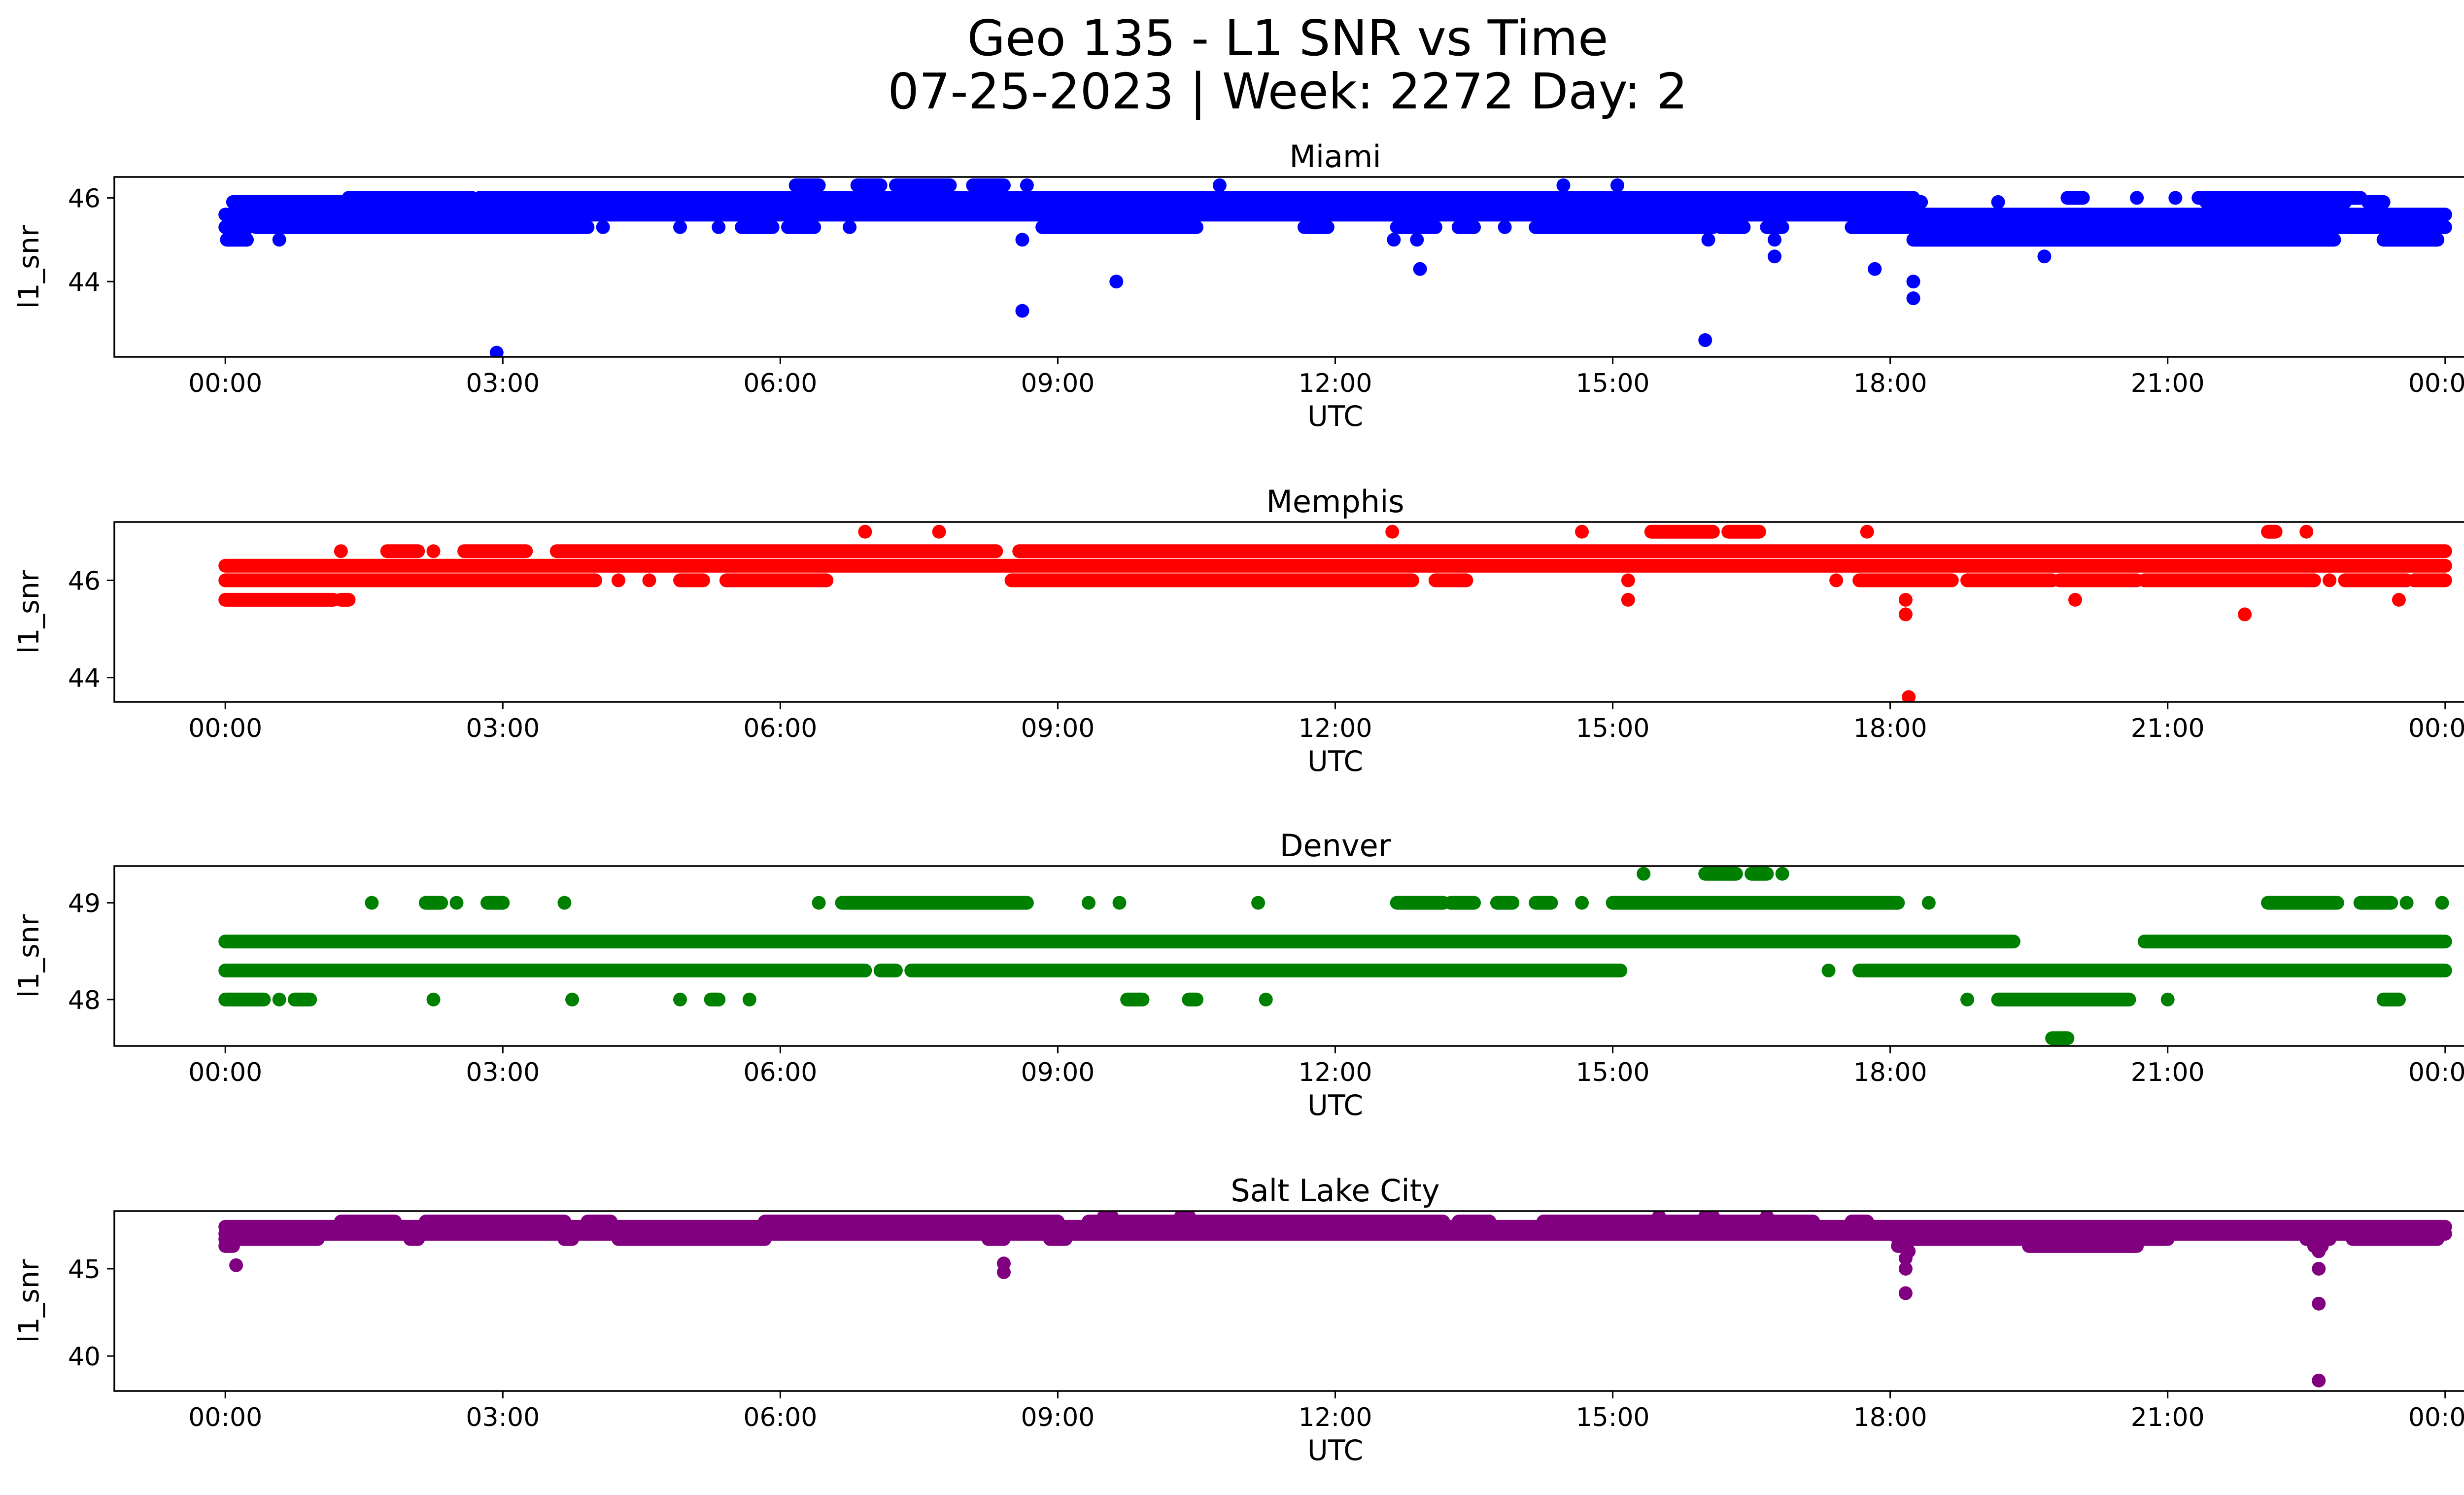 The width and height of the screenshot is (2464, 1495). I want to click on y-tick-label: 48, so click(84, 1000).